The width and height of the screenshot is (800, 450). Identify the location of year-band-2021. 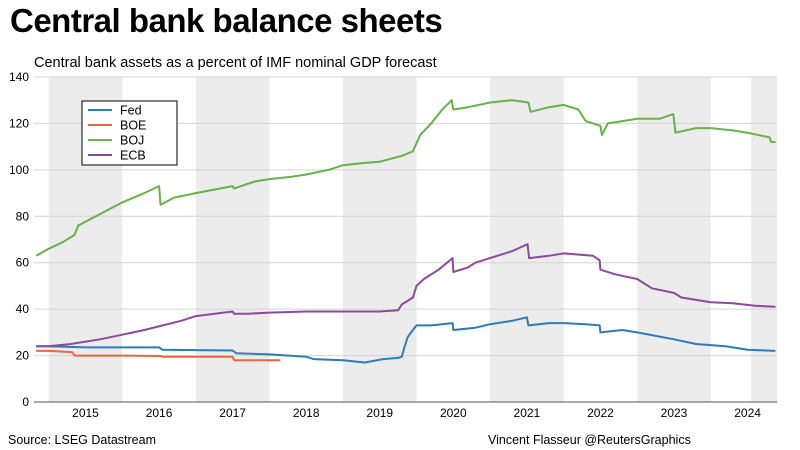
(527, 239).